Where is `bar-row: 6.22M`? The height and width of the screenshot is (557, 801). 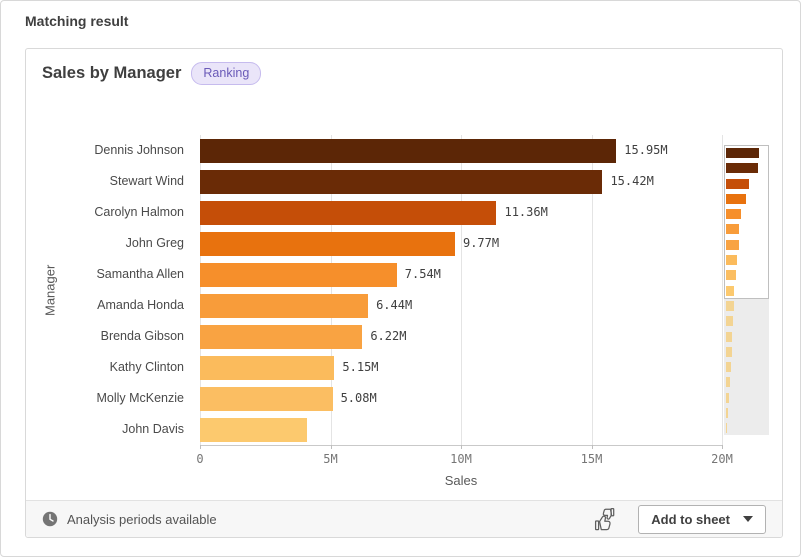
bar-row: 6.22M is located at coordinates (461, 336).